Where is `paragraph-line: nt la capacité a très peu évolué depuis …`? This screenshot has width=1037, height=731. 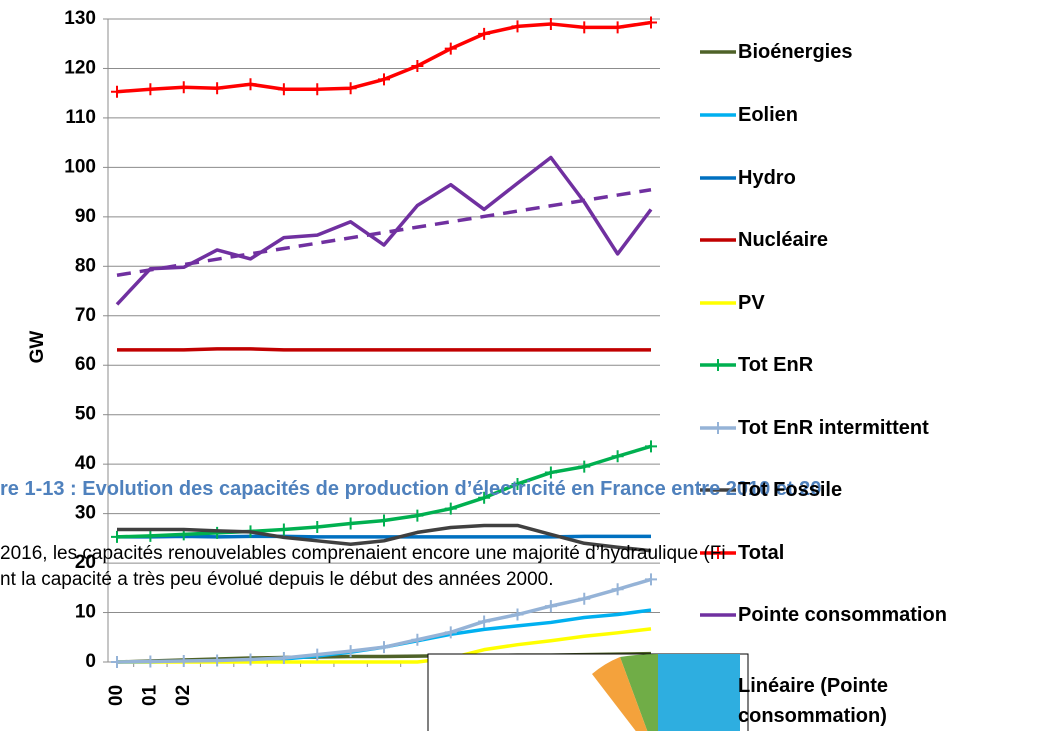 paragraph-line: nt la capacité a très peu évolué depuis … is located at coordinates (277, 579).